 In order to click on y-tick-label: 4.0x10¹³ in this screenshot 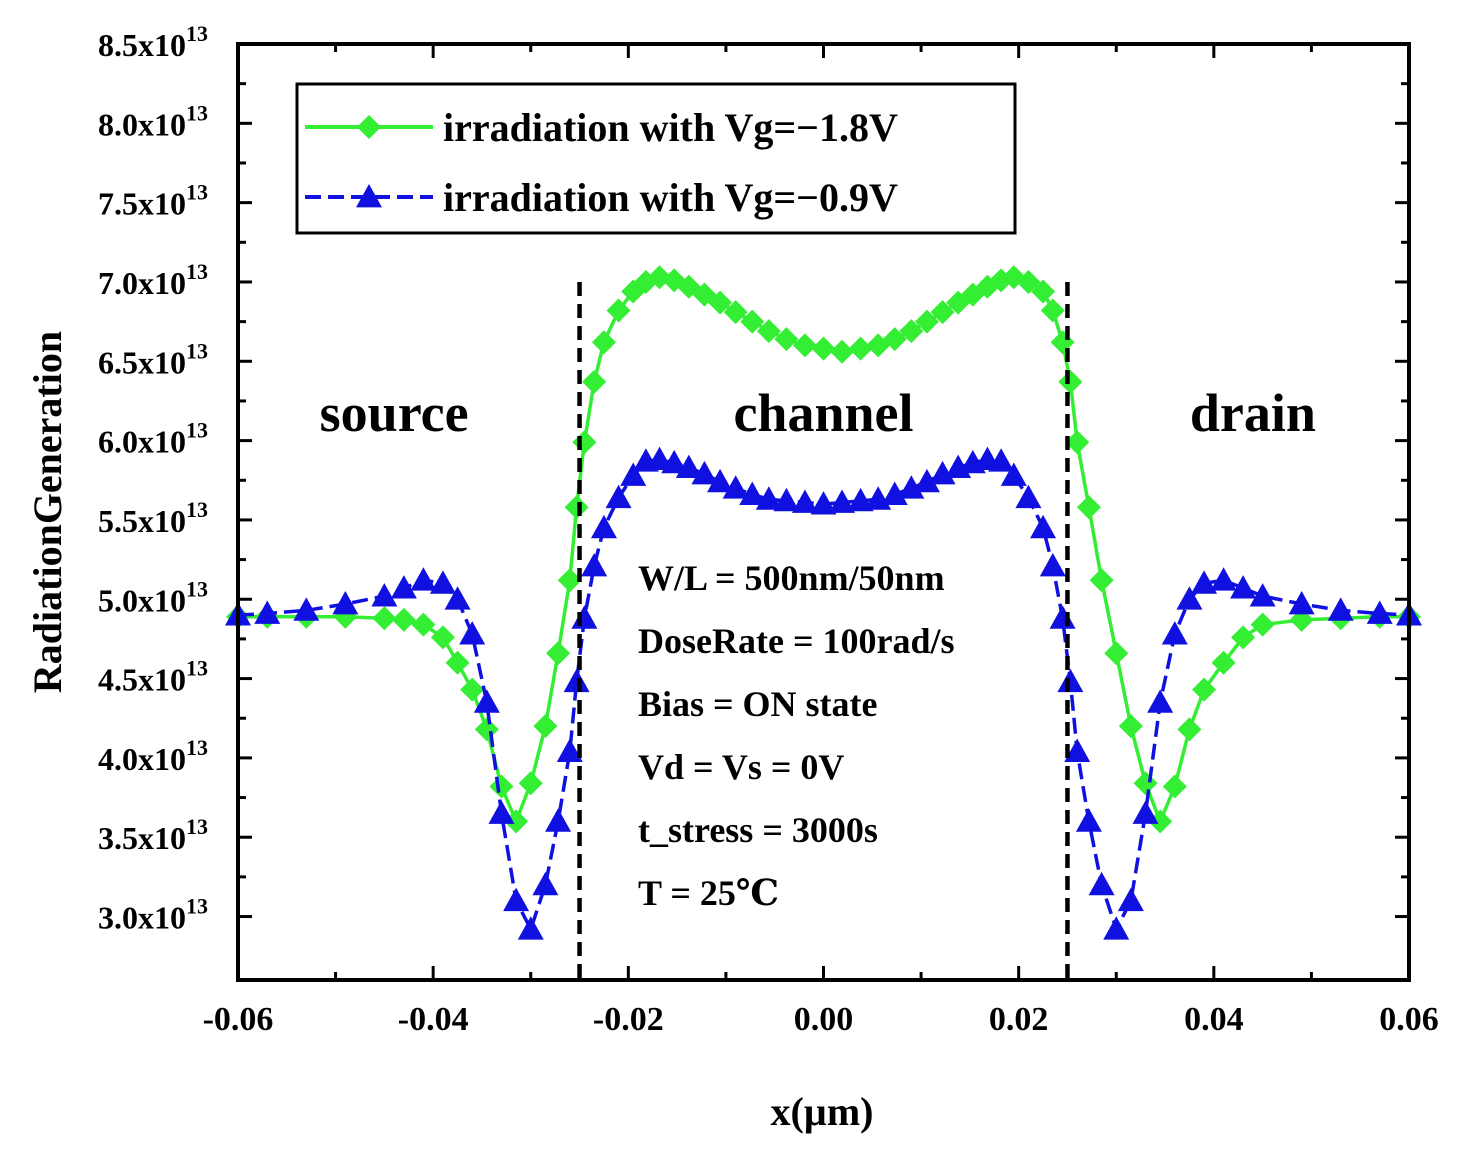, I will do `click(153, 756)`.